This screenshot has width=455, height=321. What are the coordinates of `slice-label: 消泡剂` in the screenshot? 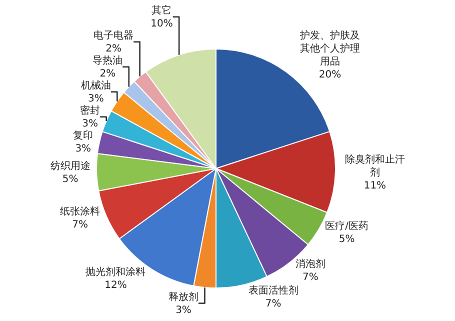 It's located at (310, 264).